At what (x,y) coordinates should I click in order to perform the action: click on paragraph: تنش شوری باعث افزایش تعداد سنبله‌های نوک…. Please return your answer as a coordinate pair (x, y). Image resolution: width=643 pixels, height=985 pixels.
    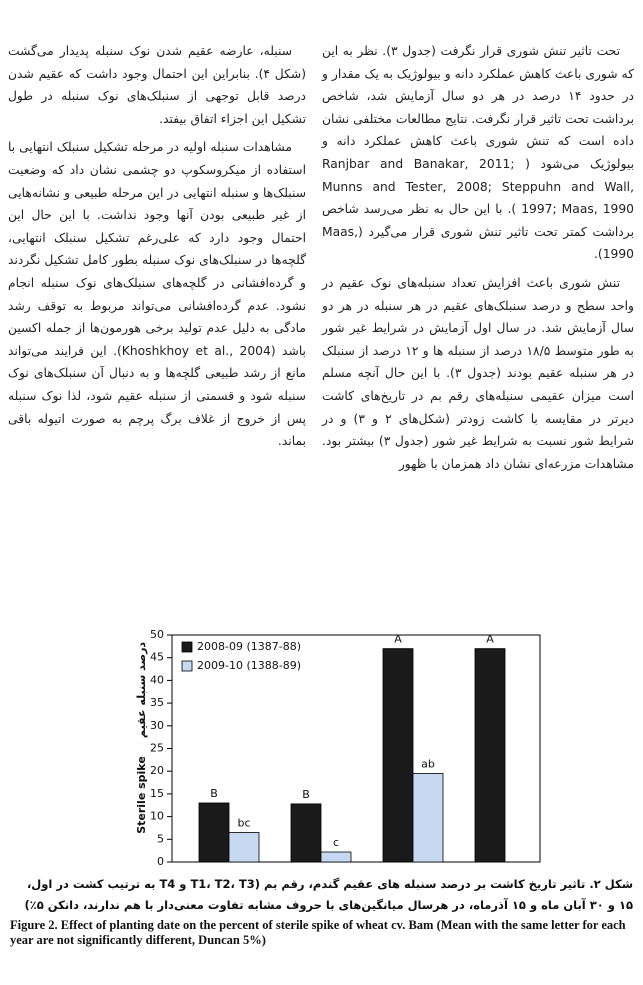
    Looking at the image, I should click on (478, 373).